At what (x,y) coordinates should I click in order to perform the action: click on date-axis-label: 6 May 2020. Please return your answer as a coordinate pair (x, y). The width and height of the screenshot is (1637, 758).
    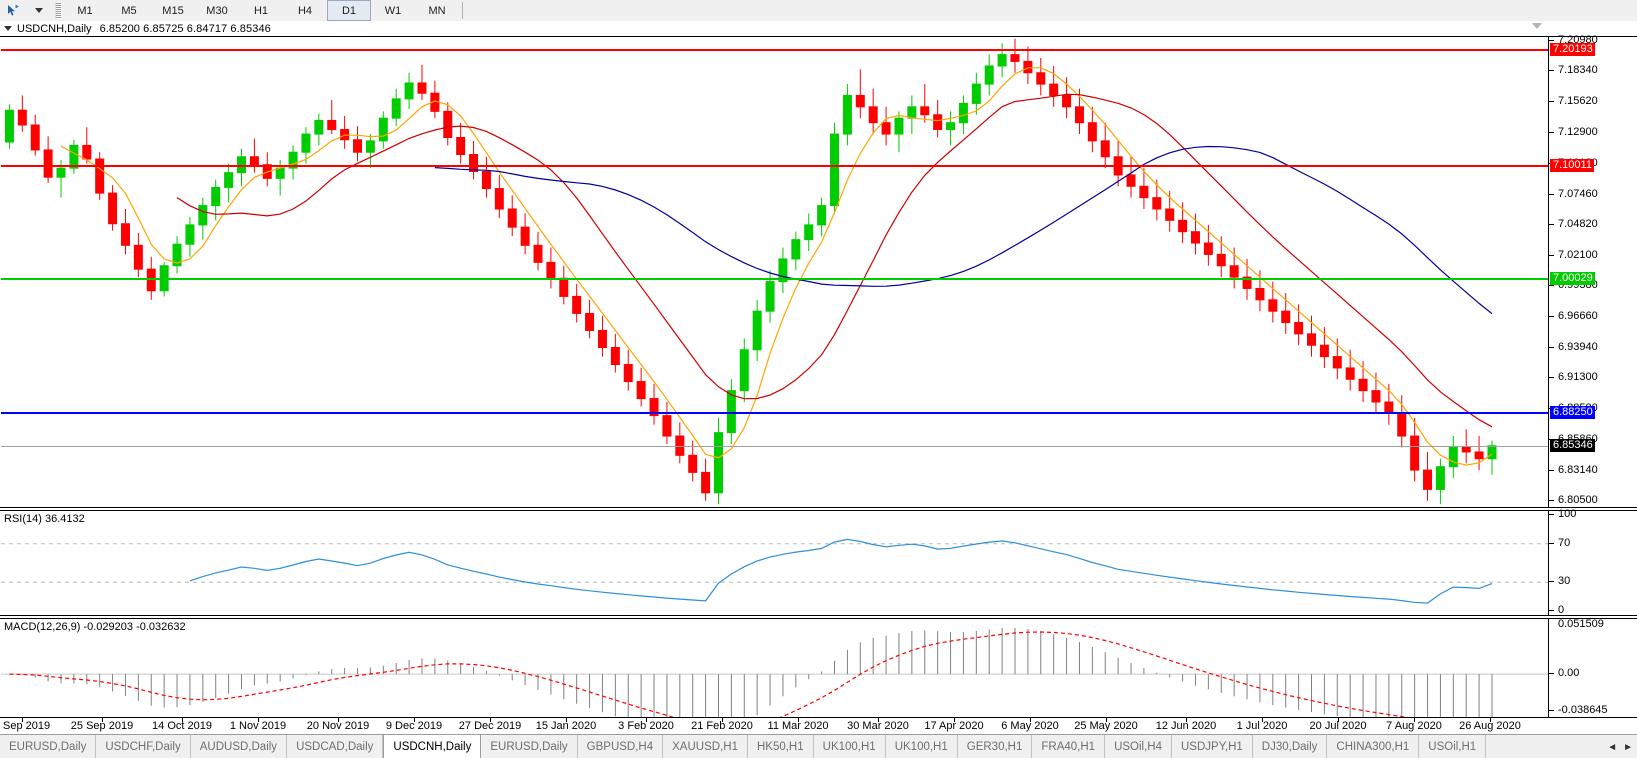
    Looking at the image, I should click on (1030, 726).